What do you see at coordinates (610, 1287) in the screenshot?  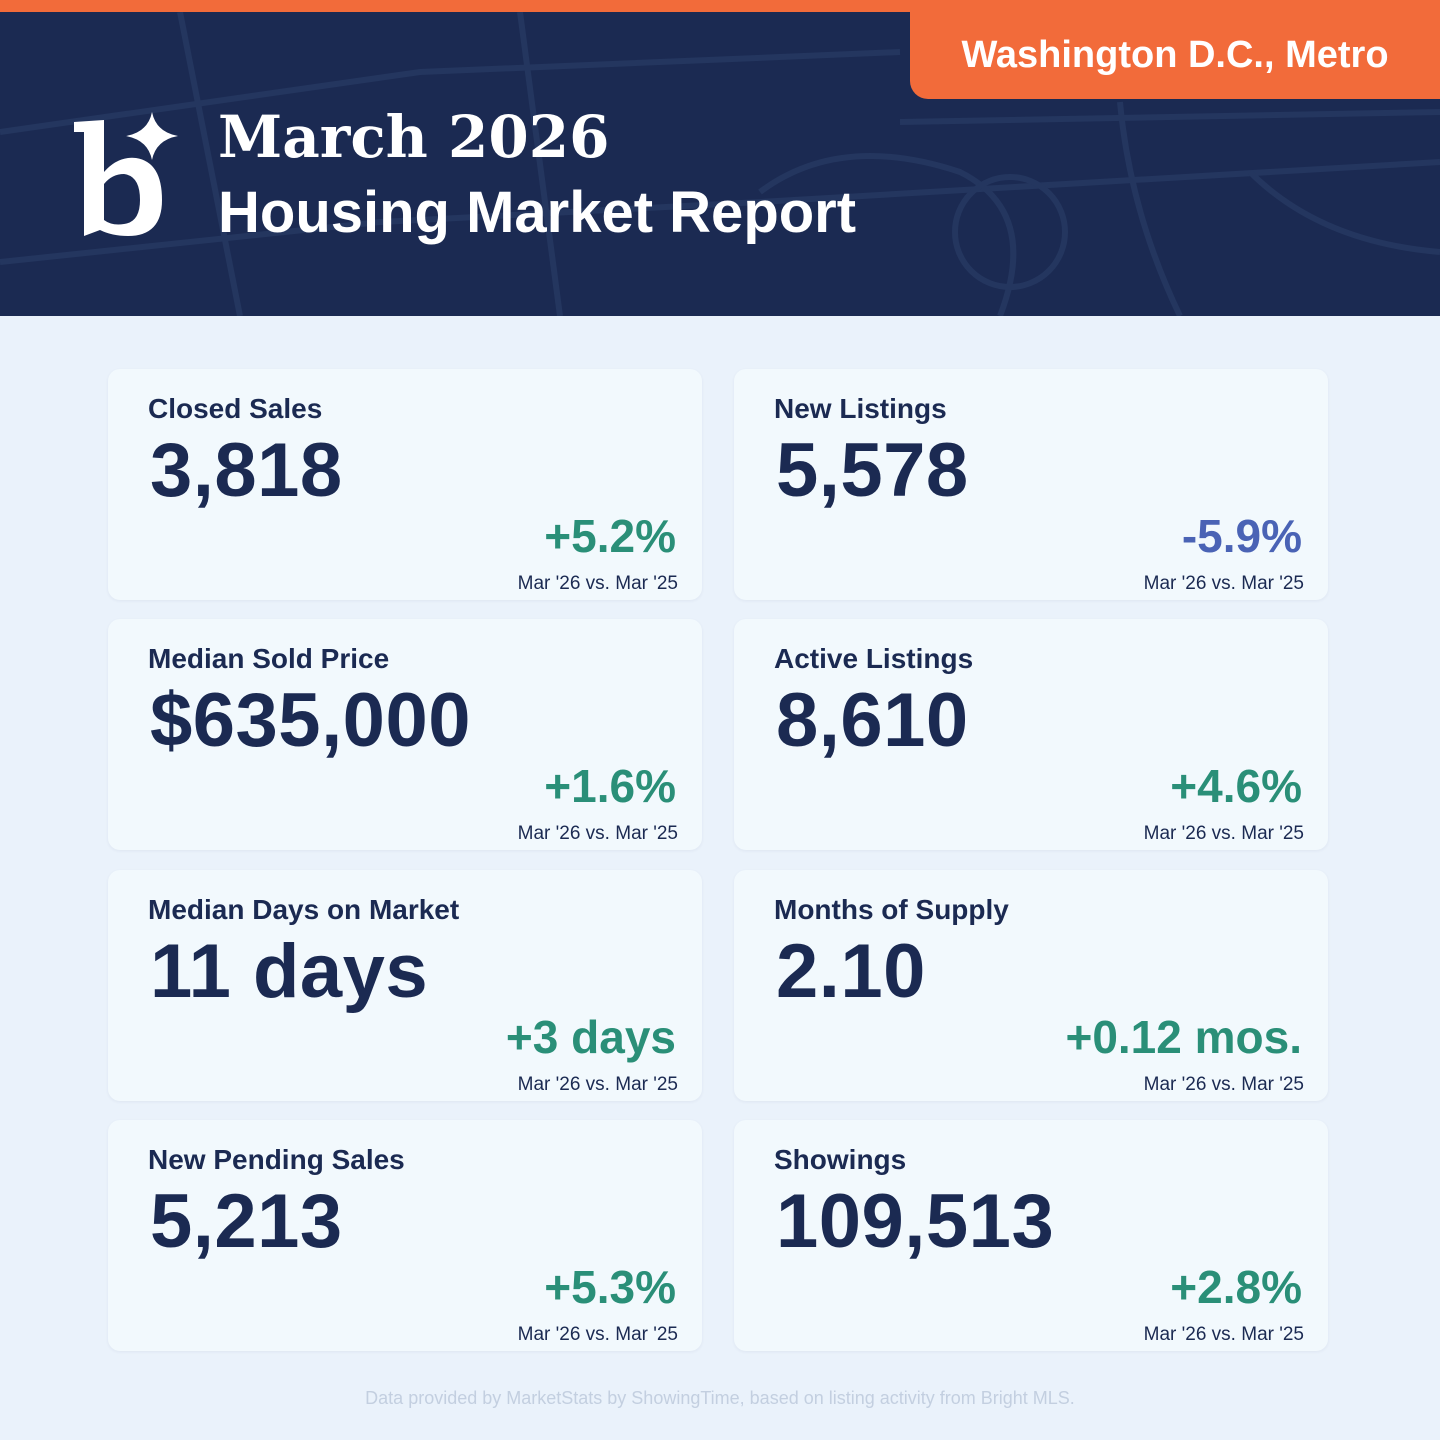 I see `metric-change: +5.3%` at bounding box center [610, 1287].